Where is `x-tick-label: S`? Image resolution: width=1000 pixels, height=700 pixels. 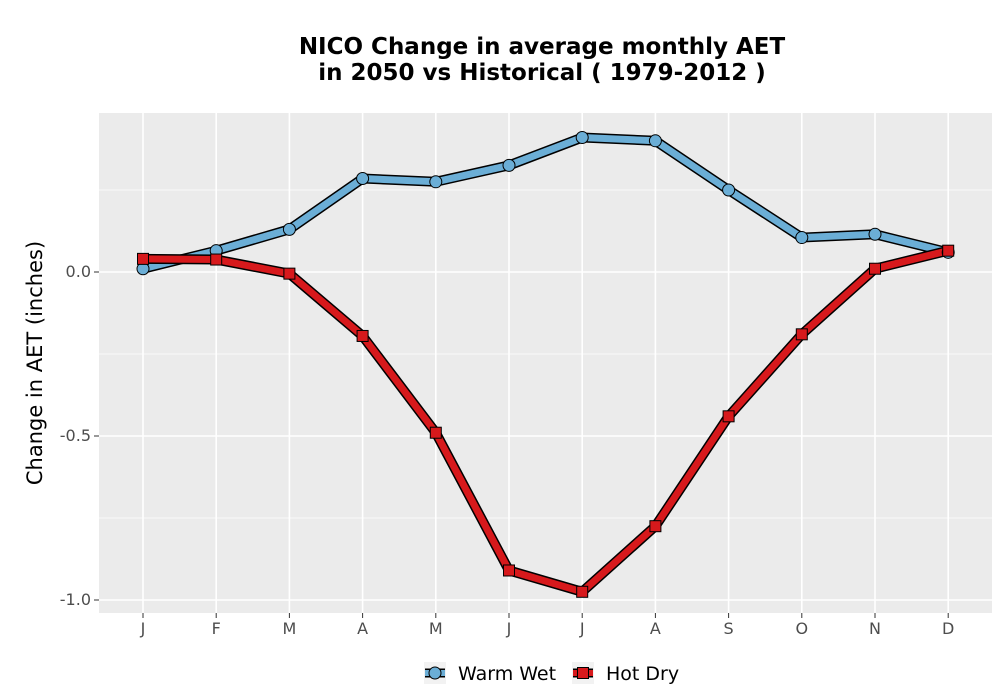
x-tick-label: S is located at coordinates (729, 628).